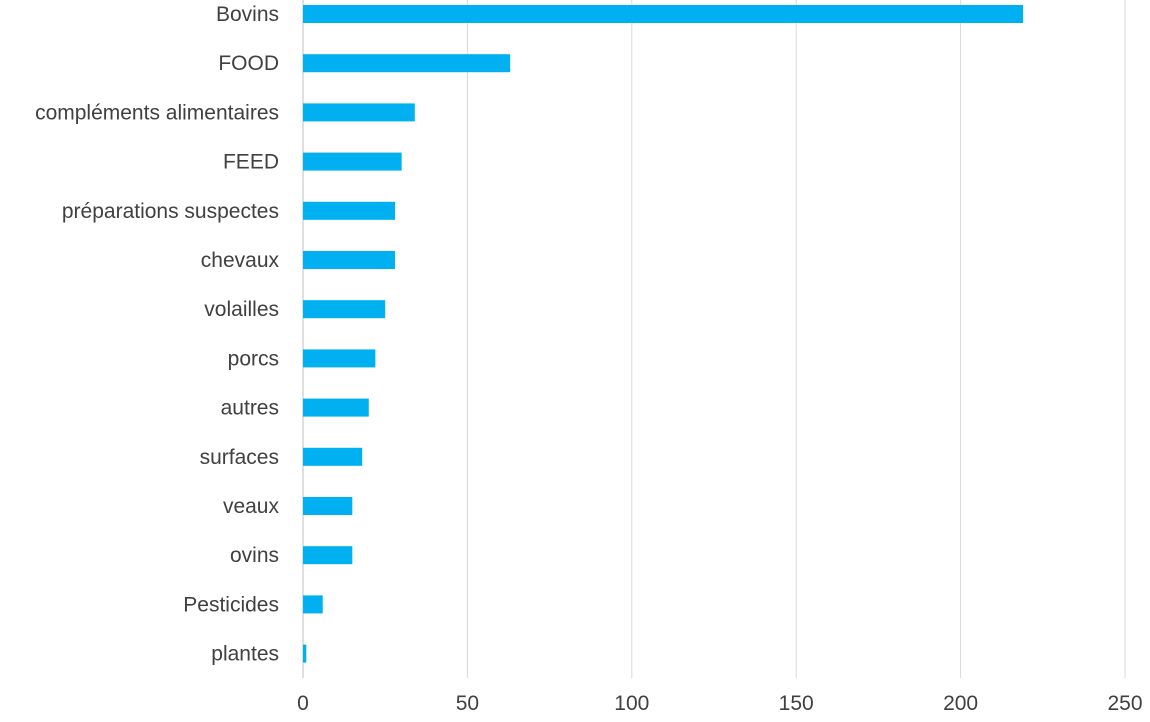 This screenshot has width=1150, height=722. What do you see at coordinates (248, 63) in the screenshot?
I see `category-label: FOOD` at bounding box center [248, 63].